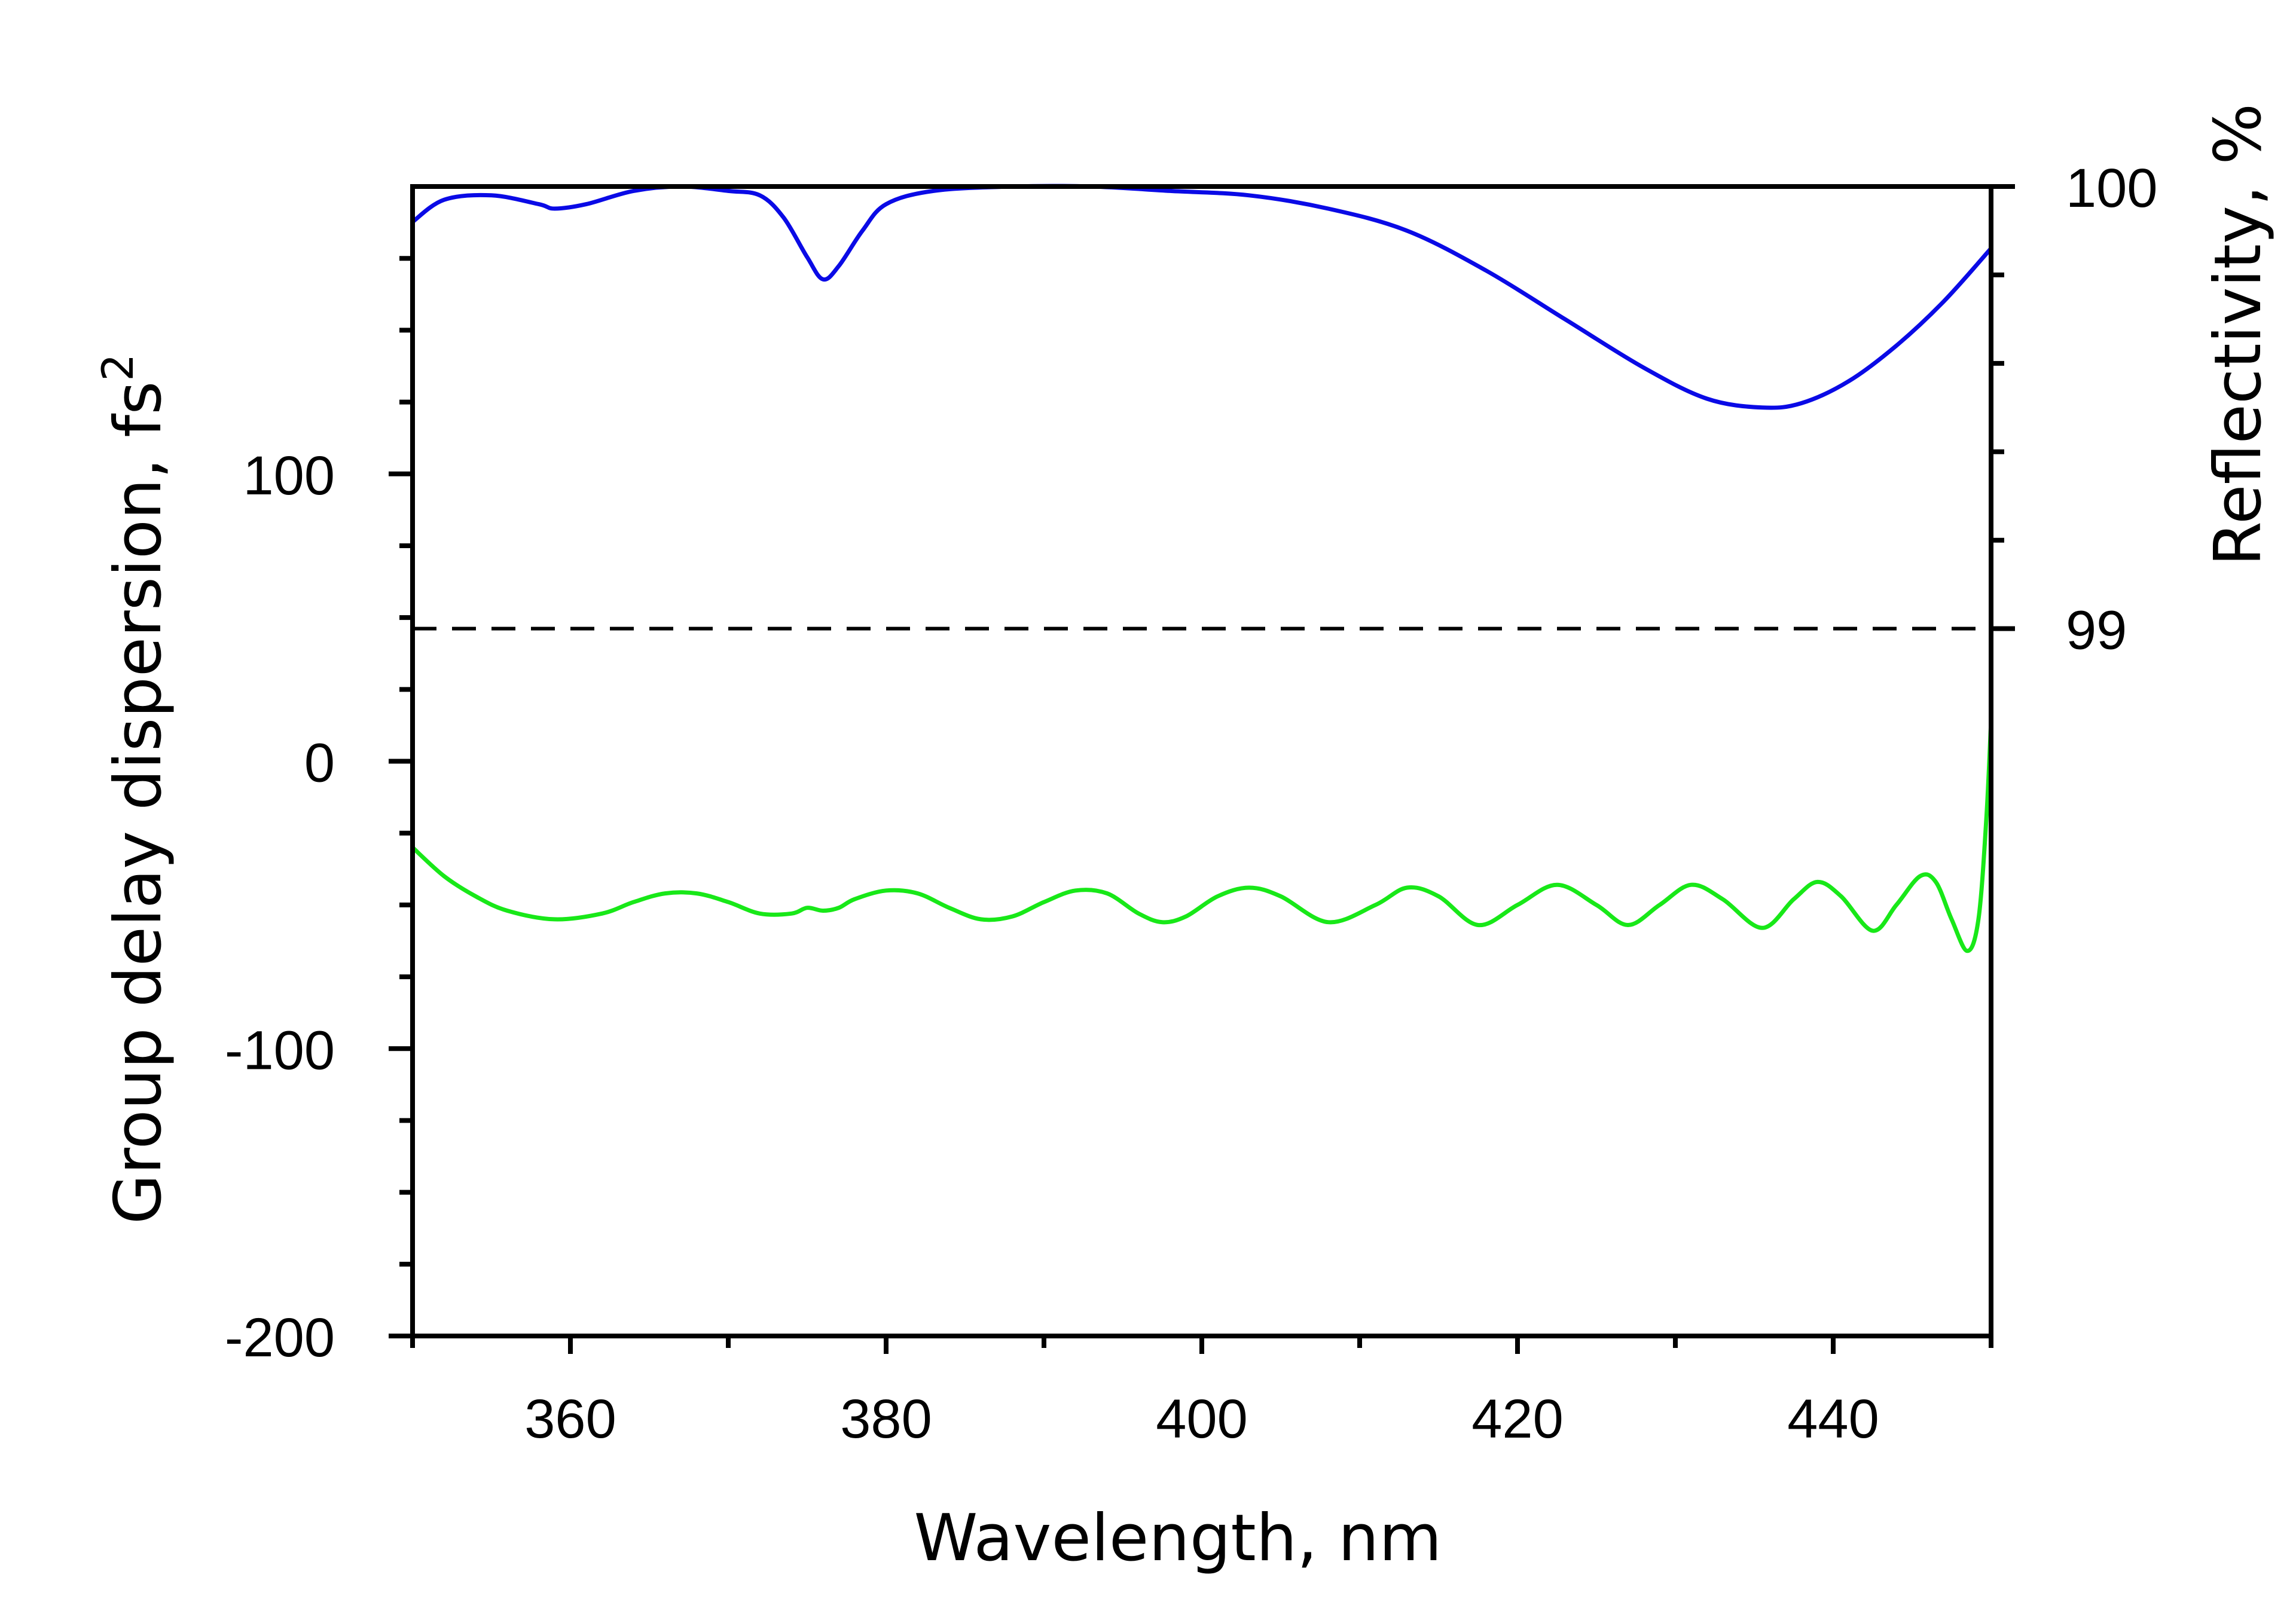 The height and width of the screenshot is (1599, 2296). Describe the element at coordinates (2096, 630) in the screenshot. I see `y-right-tick-label: 99` at that location.